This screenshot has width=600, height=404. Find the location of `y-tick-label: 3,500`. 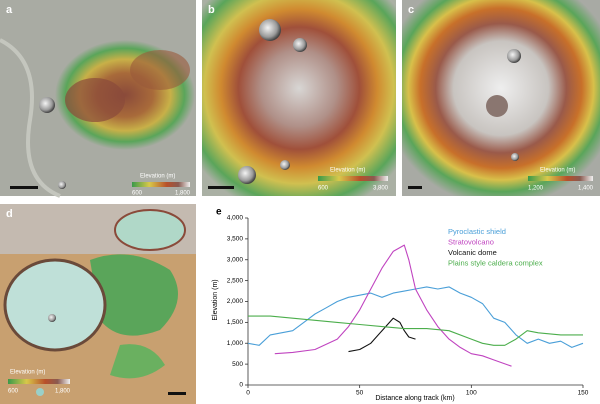

y-tick-label: 3,500 is located at coordinates (235, 239).